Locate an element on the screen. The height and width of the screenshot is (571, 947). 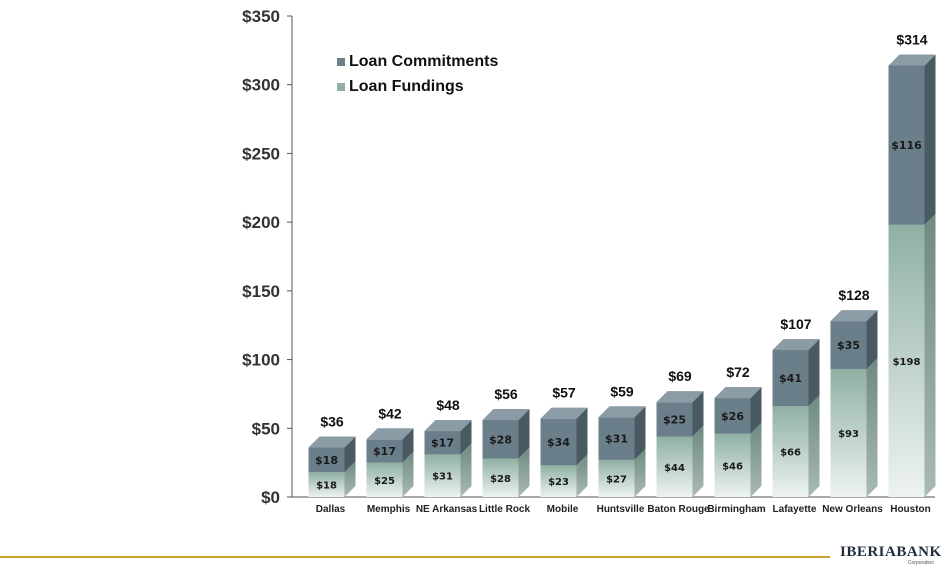
x-tick-label: Houston is located at coordinates (910, 509).